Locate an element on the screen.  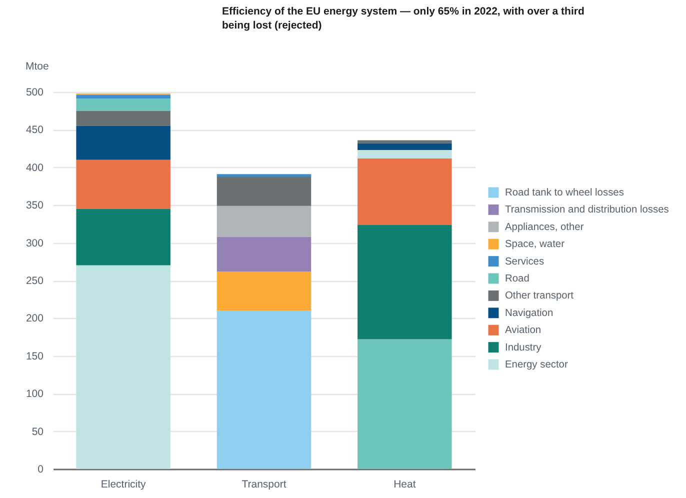
legend-label: Space, water is located at coordinates (535, 244).